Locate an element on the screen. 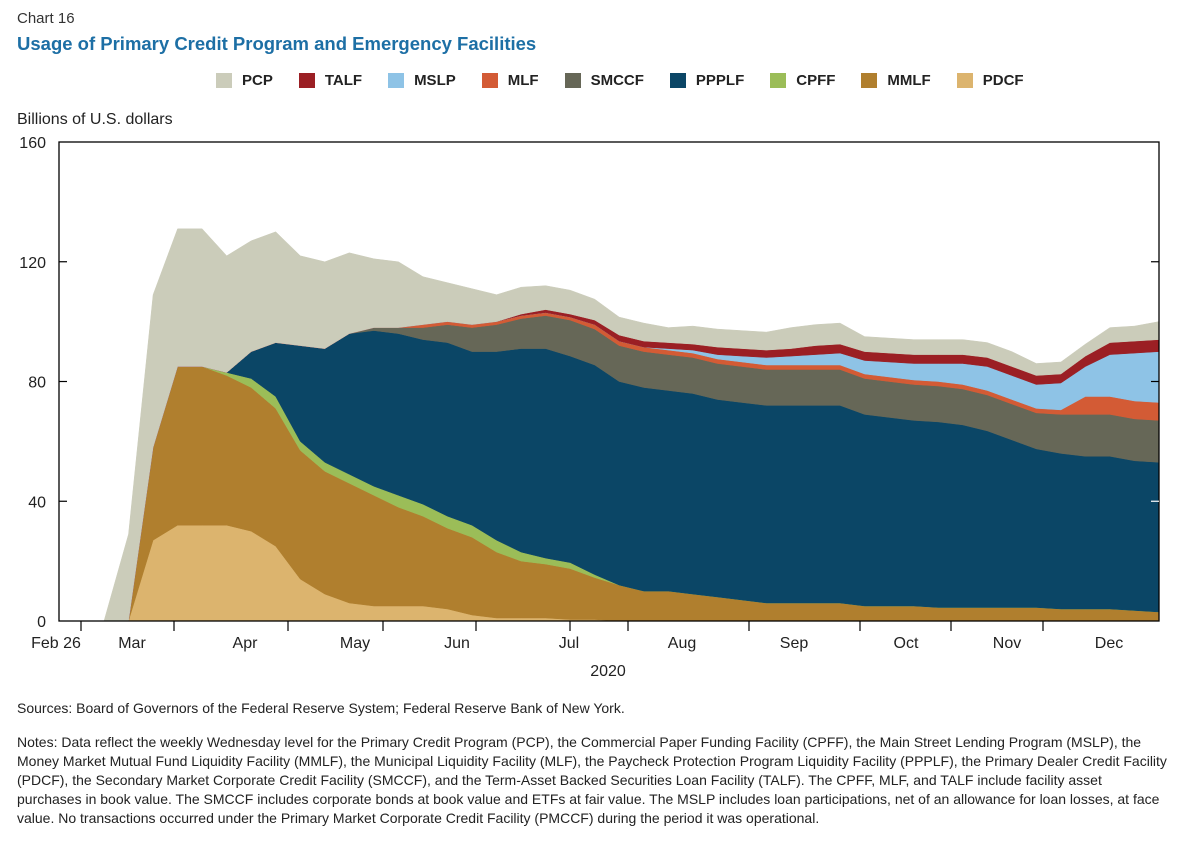 The height and width of the screenshot is (856, 1177). chart-number: Chart 16 is located at coordinates (46, 18).